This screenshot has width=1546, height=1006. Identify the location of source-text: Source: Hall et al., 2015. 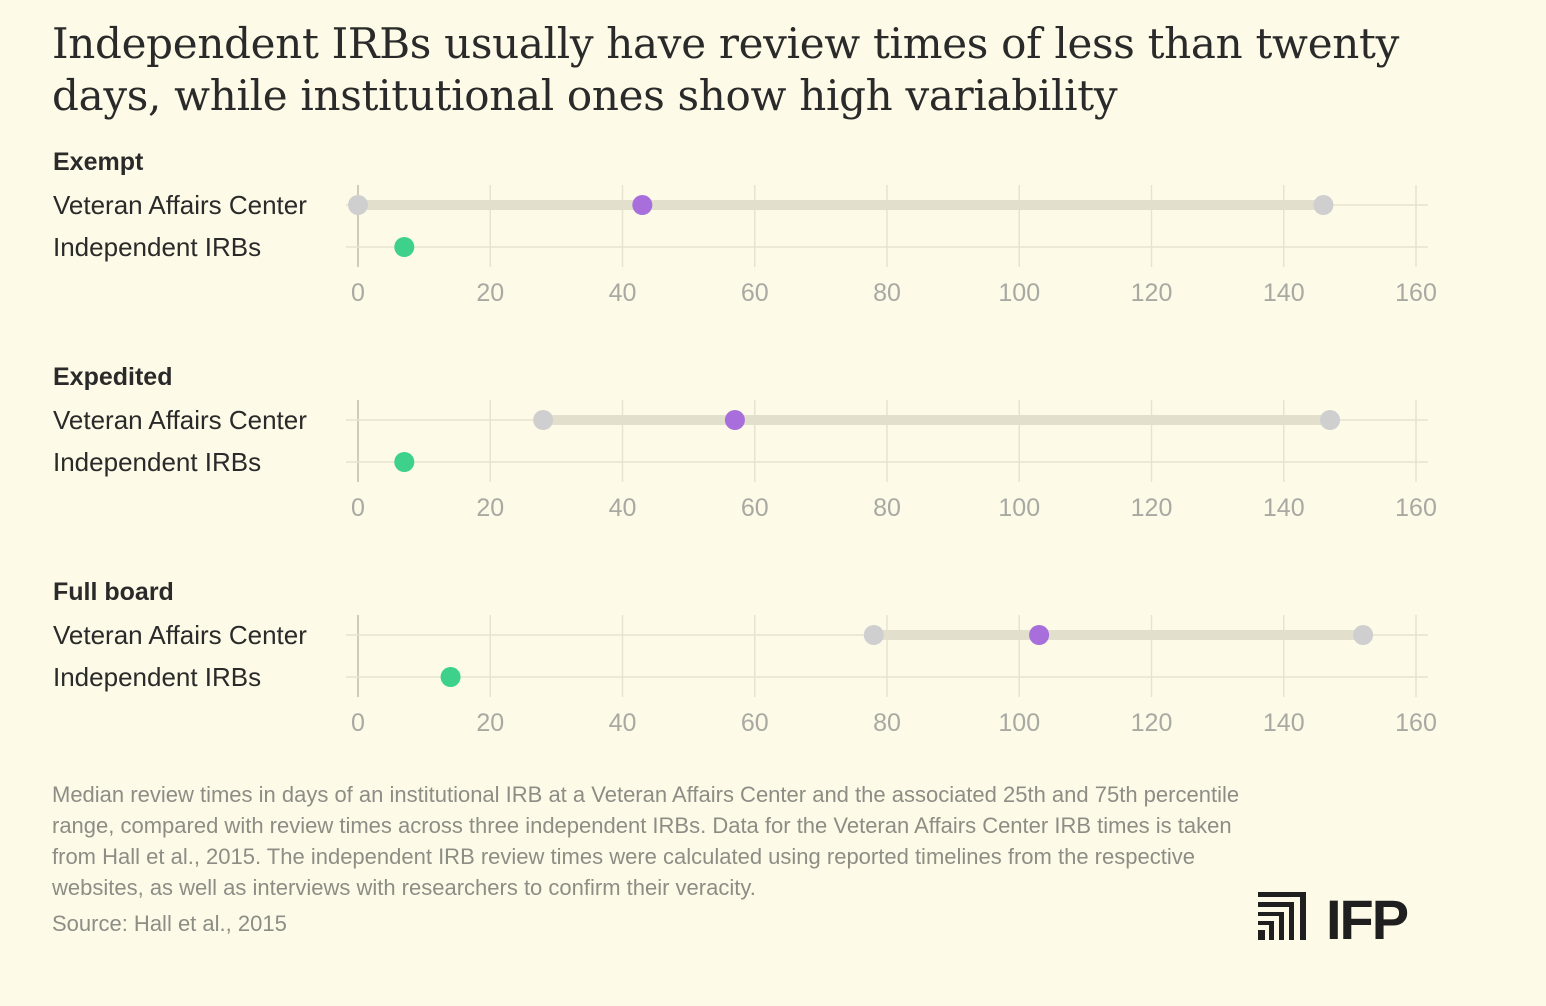
(169, 923).